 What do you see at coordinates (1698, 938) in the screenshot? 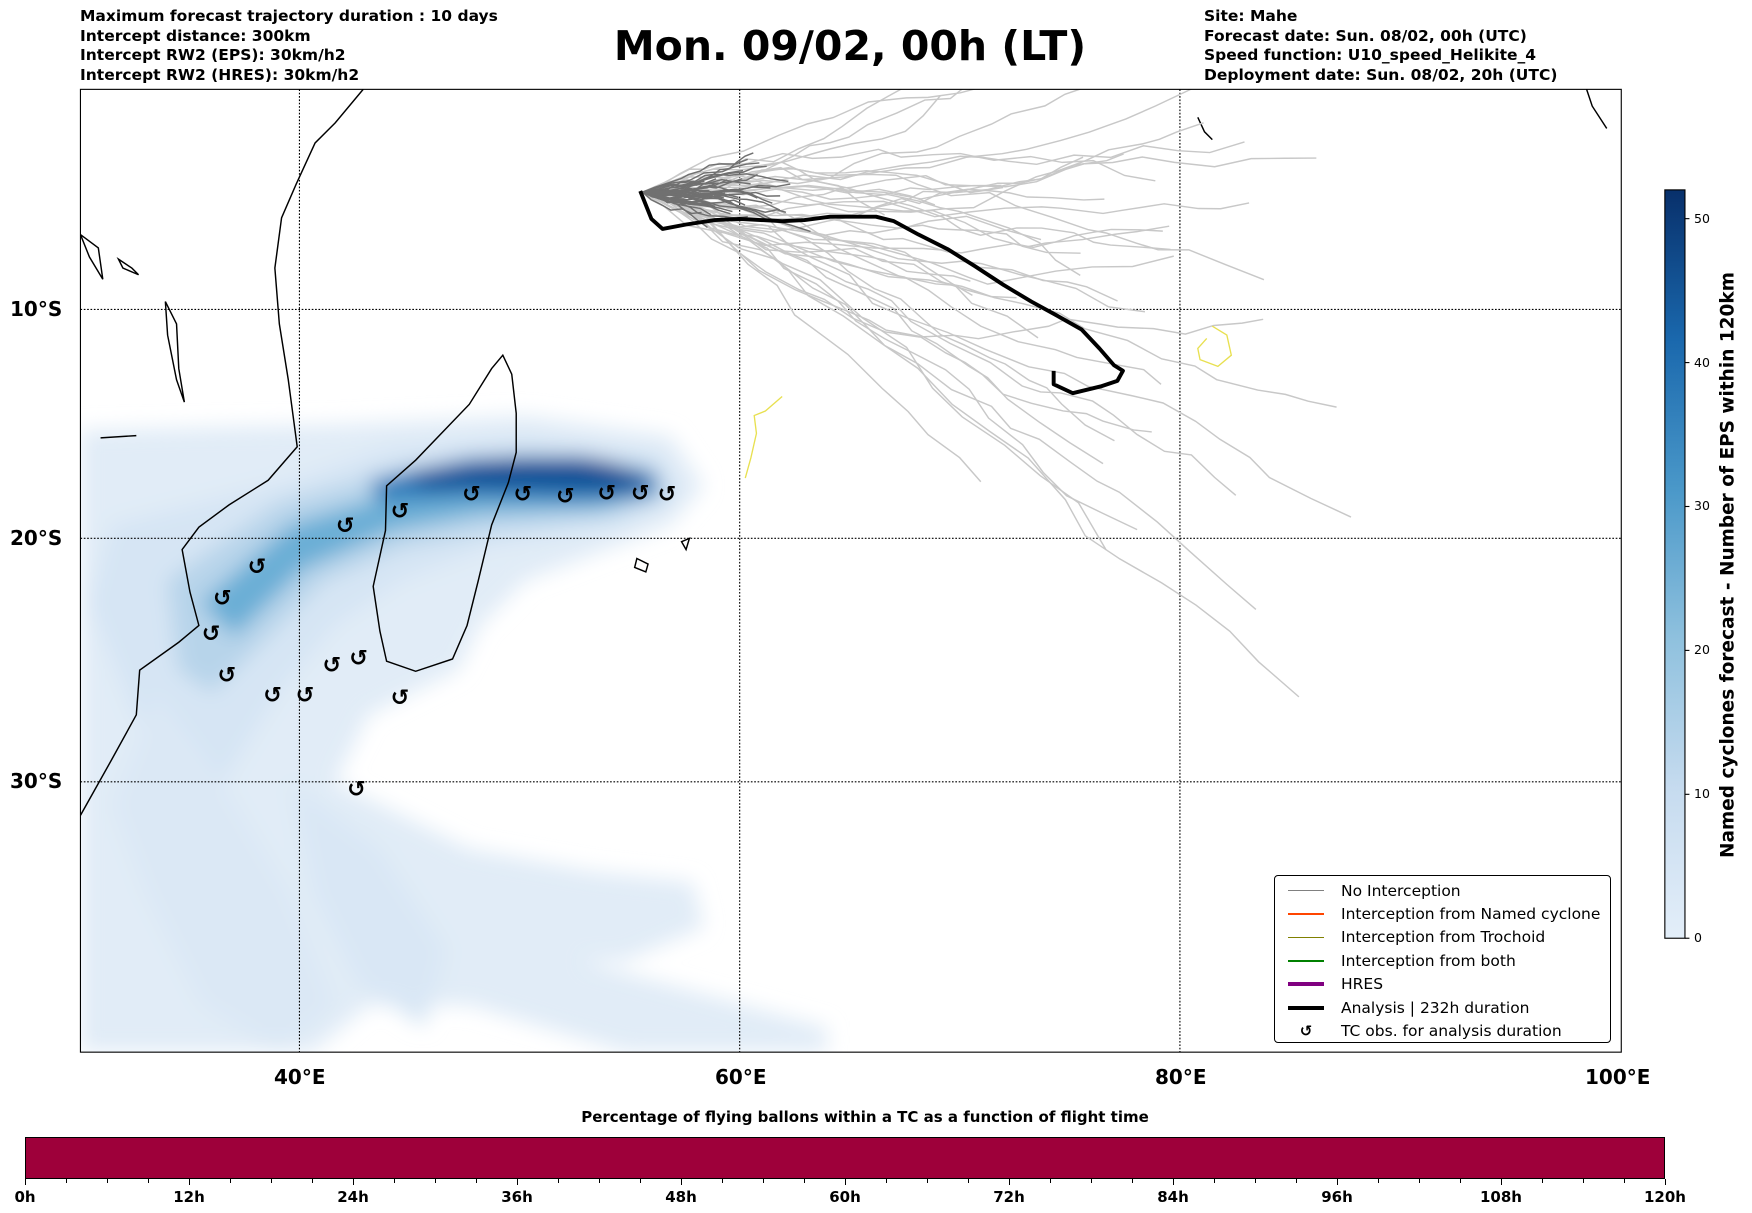
I see `colorbar-tick-label: 0` at bounding box center [1698, 938].